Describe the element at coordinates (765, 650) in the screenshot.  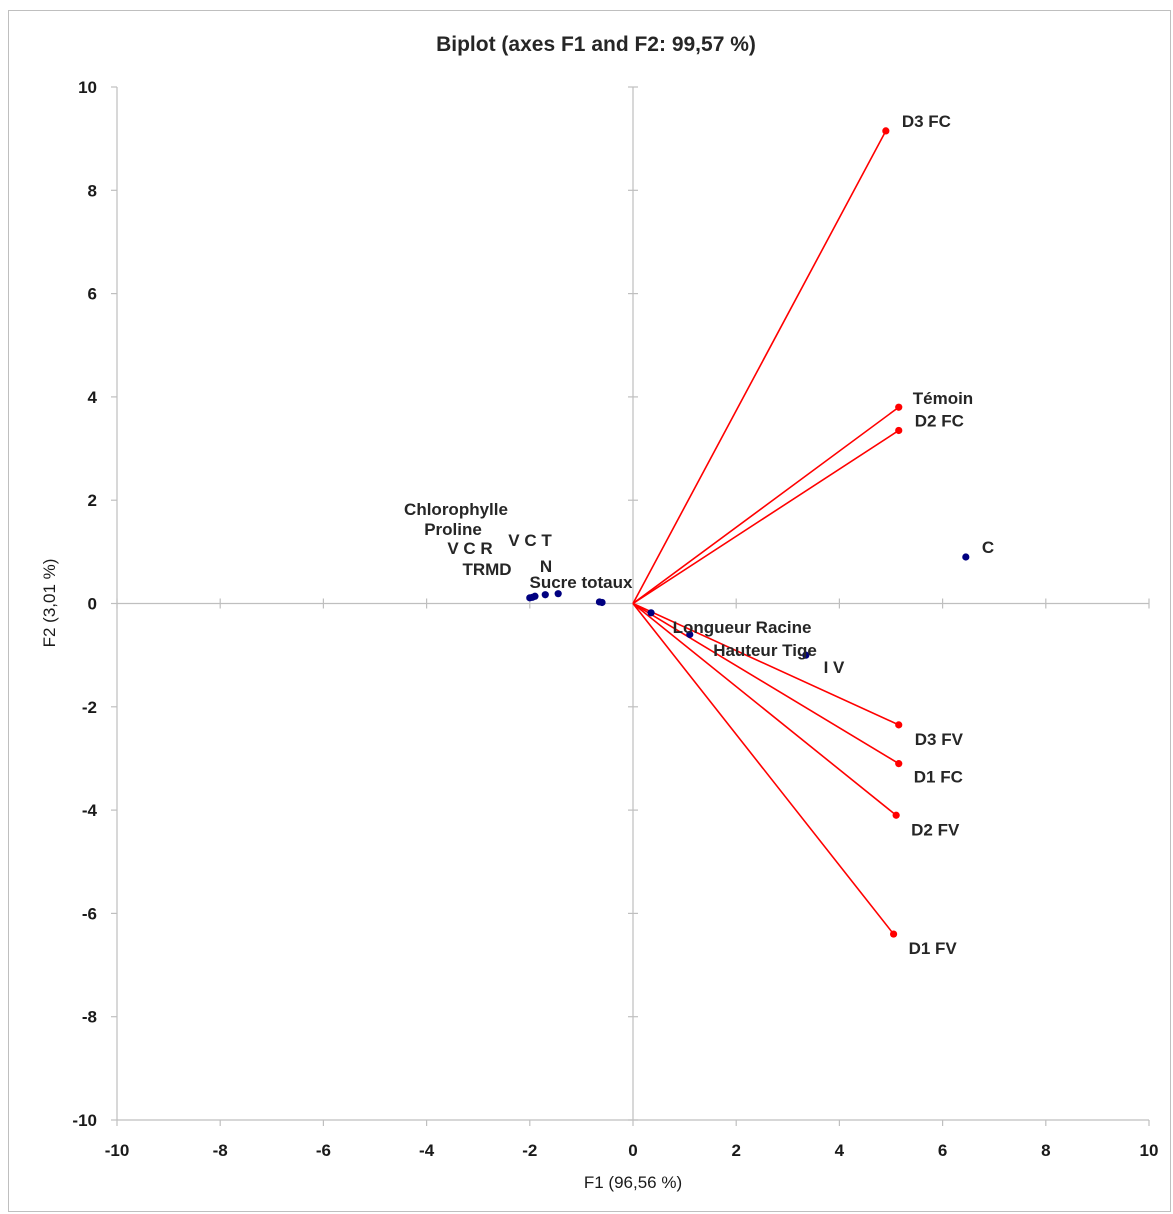
I see `observation-label: Hauteur Tige` at that location.